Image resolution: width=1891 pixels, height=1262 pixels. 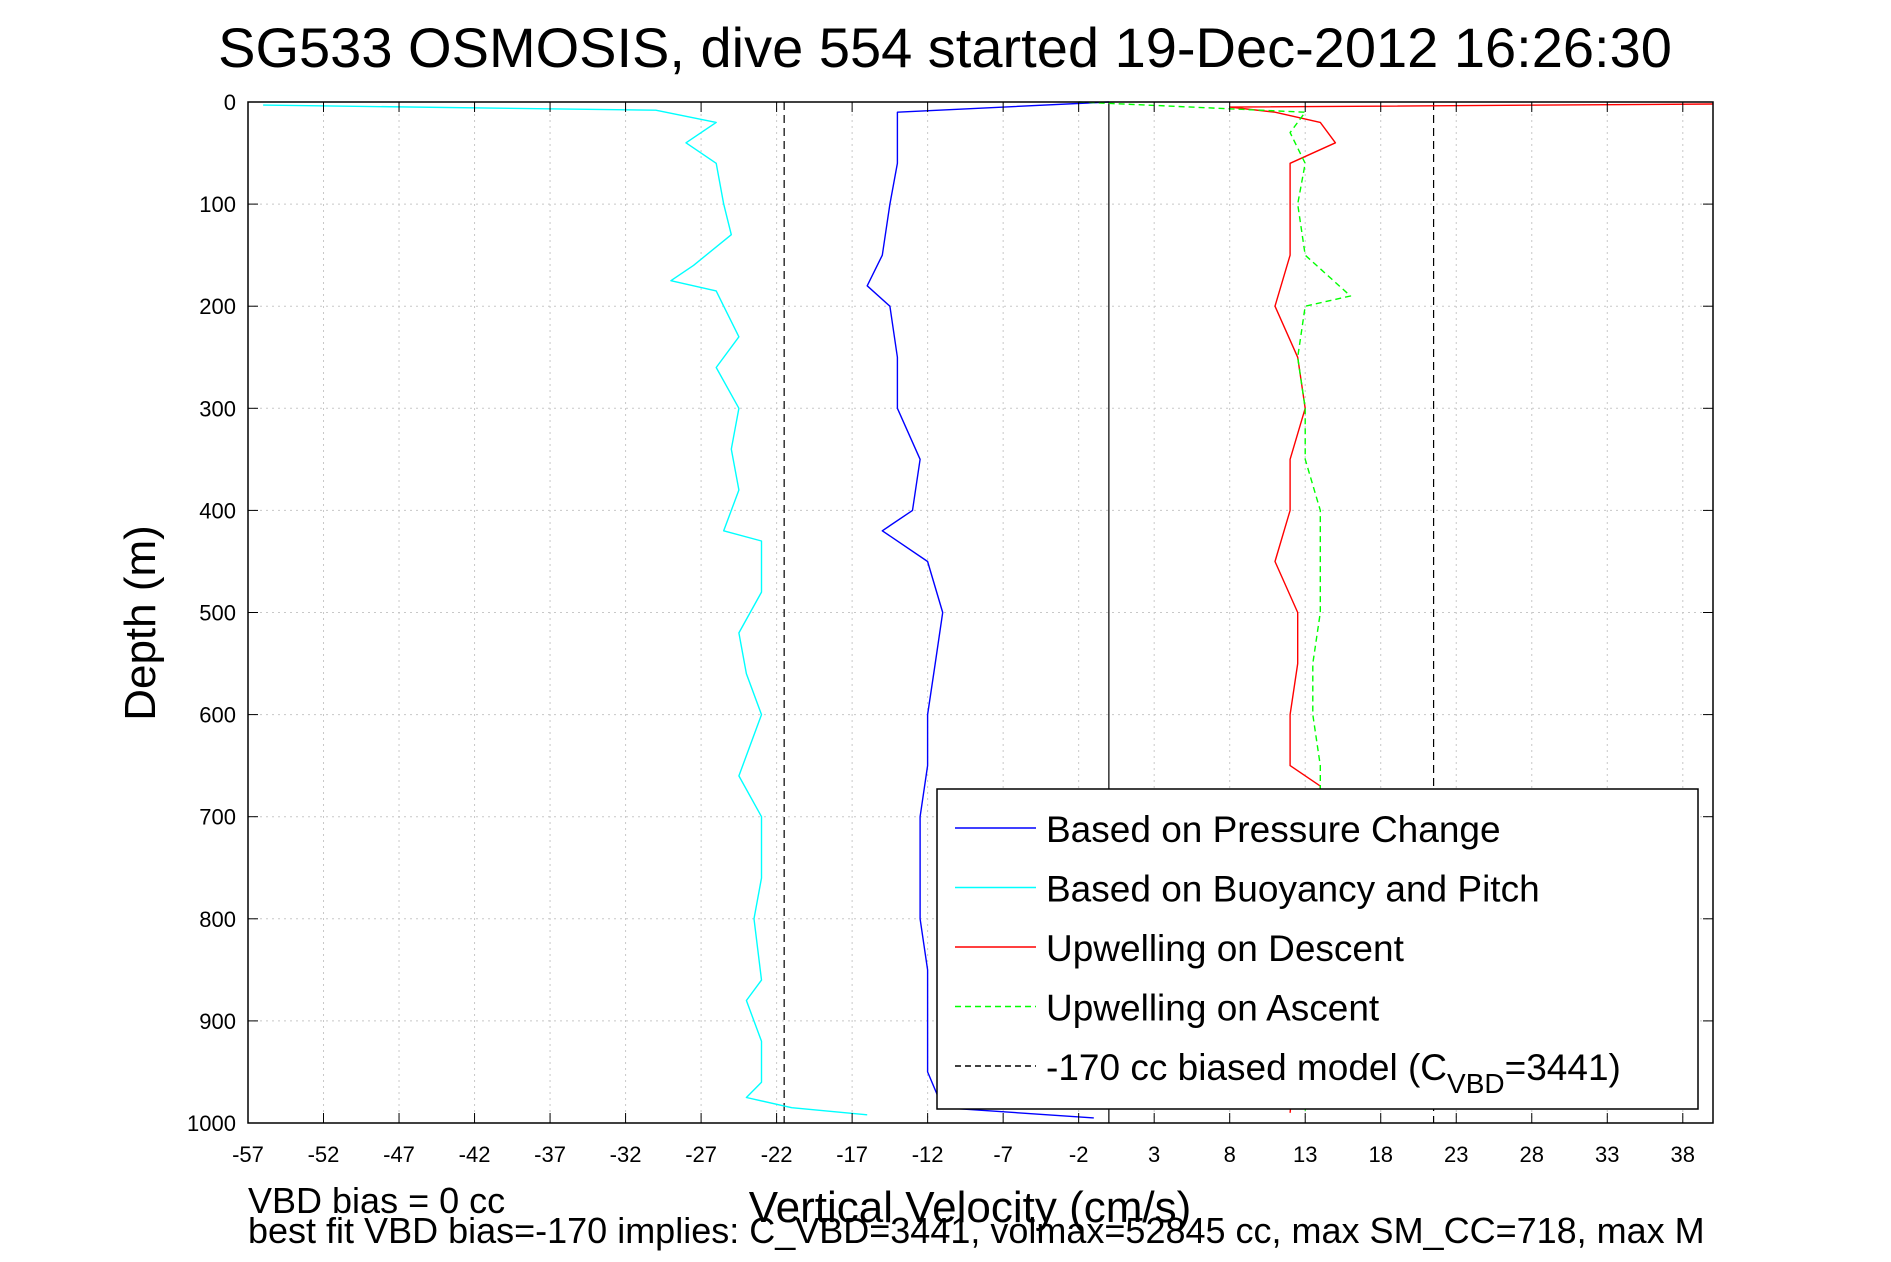 What do you see at coordinates (140, 623) in the screenshot?
I see `y-axis-label: Depth (m)` at bounding box center [140, 623].